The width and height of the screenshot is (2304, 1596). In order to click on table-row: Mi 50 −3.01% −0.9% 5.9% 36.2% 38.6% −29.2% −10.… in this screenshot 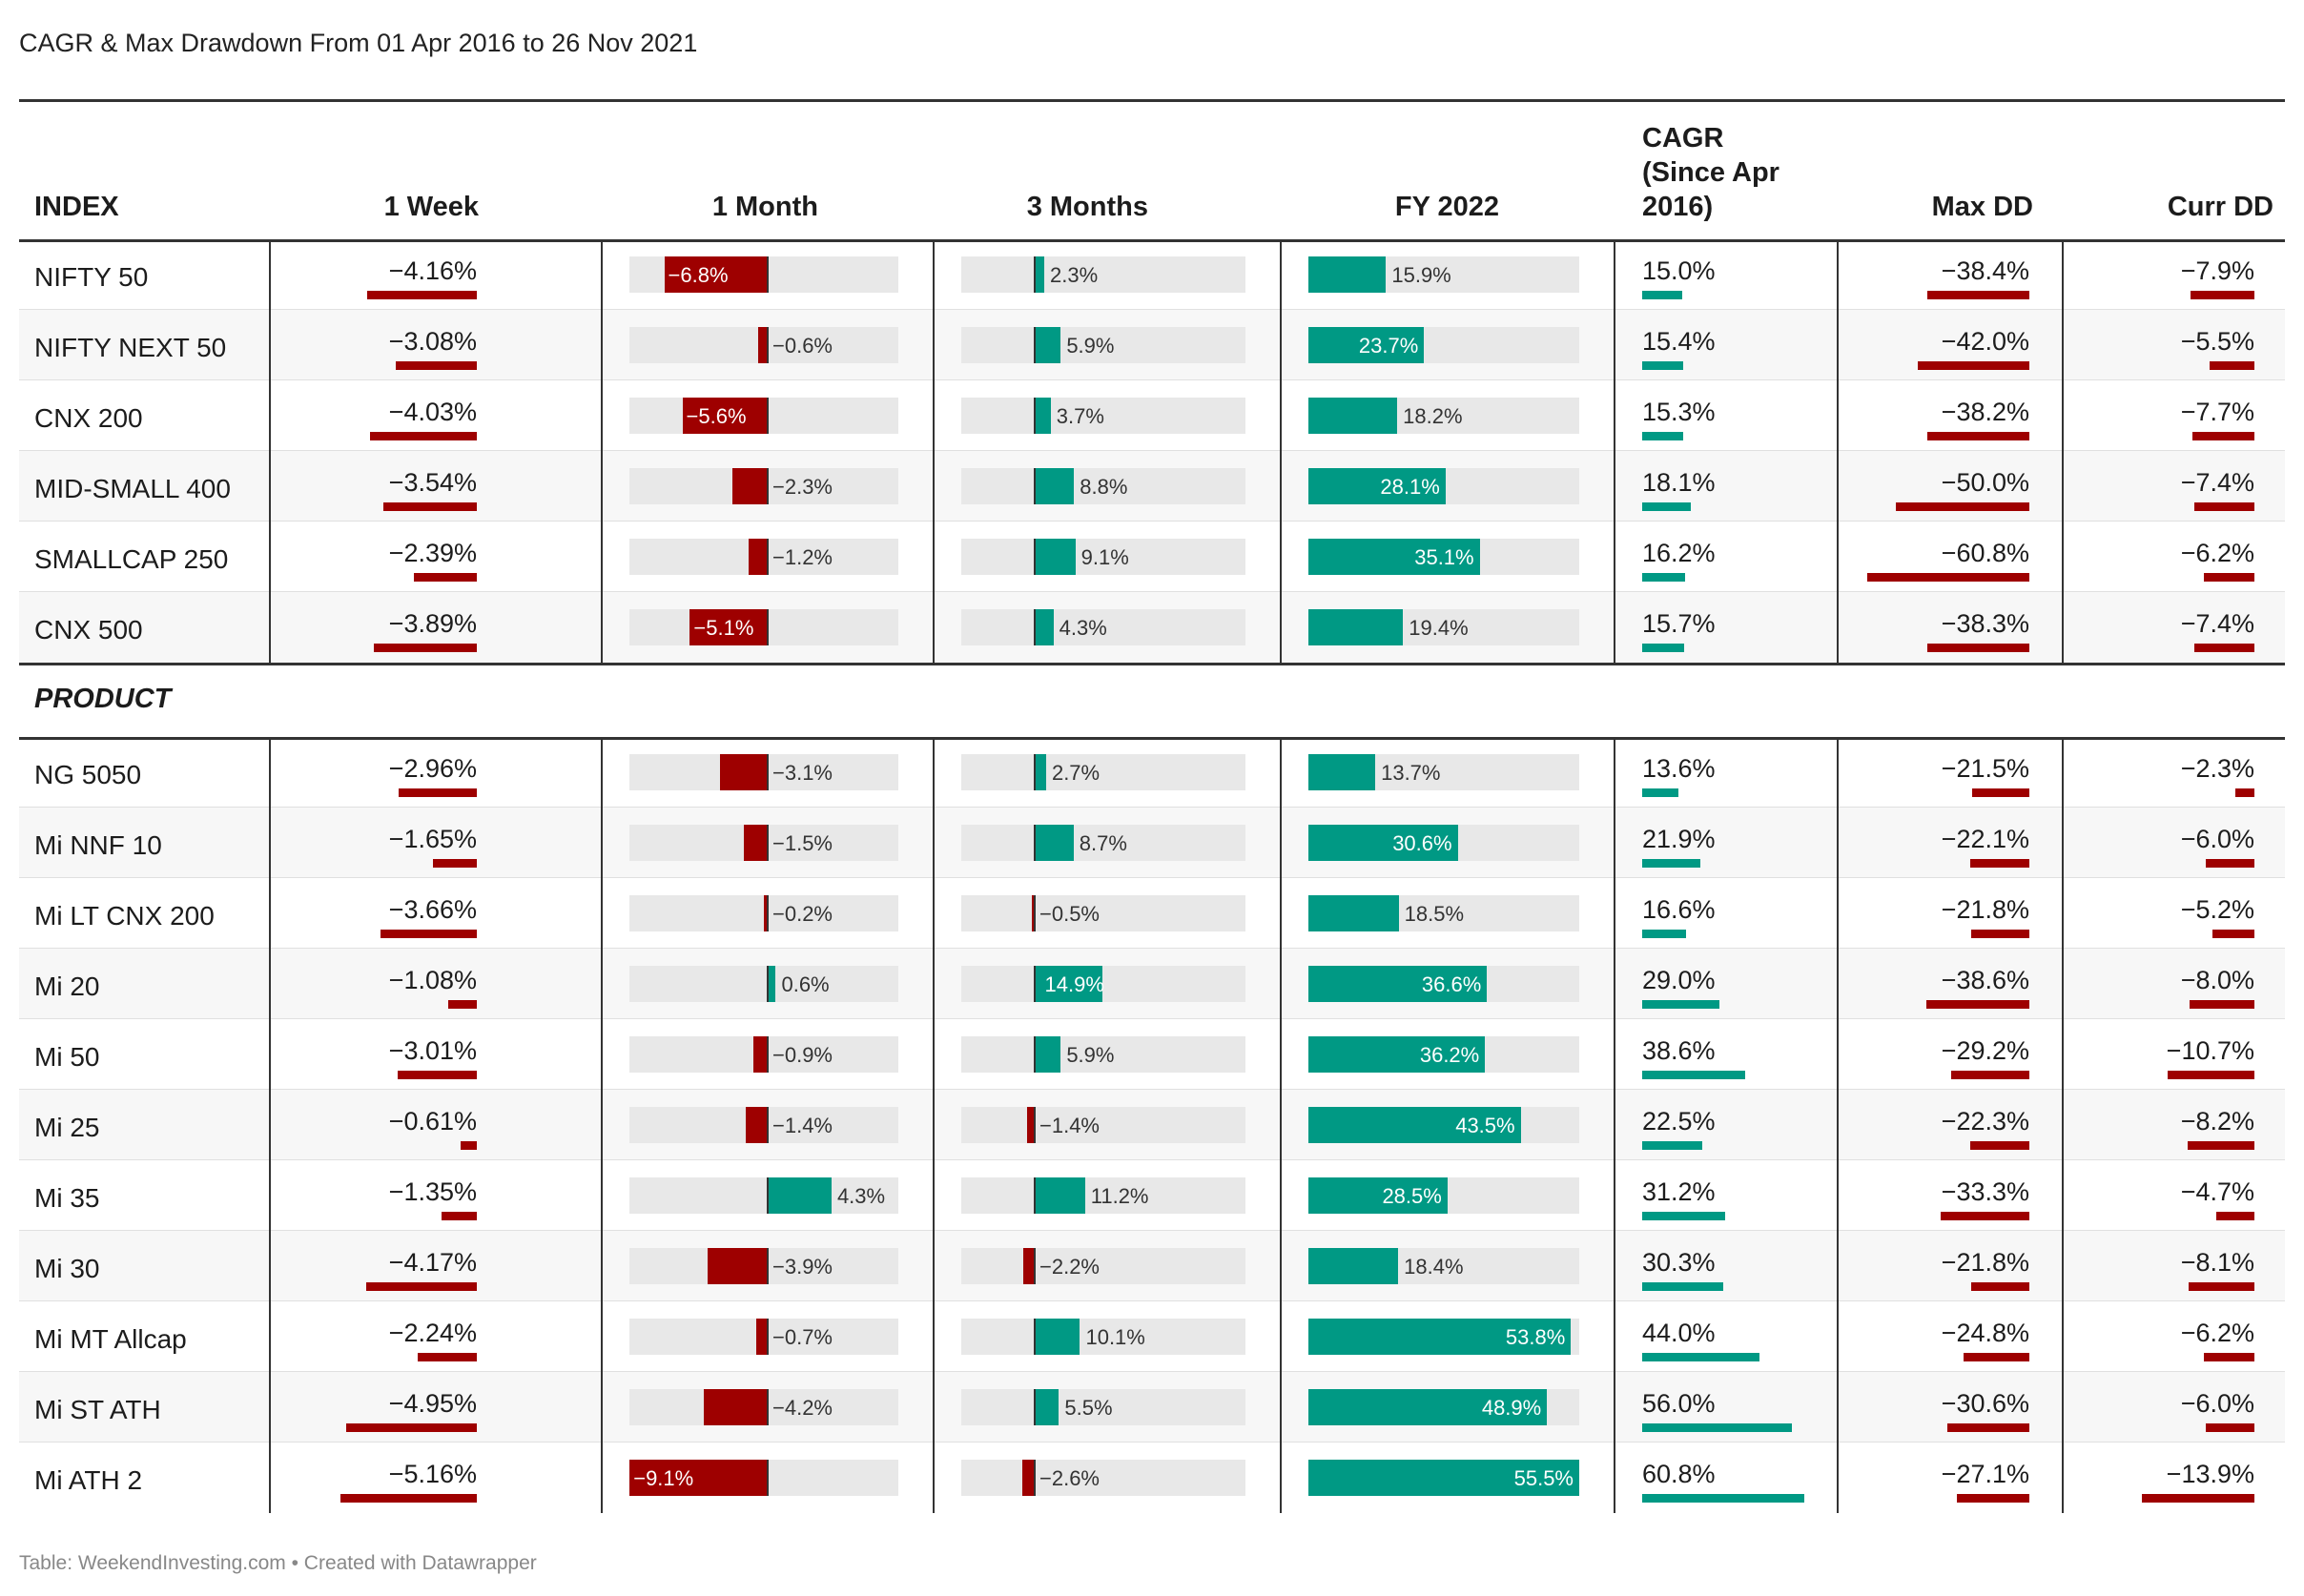, I will do `click(1152, 1054)`.